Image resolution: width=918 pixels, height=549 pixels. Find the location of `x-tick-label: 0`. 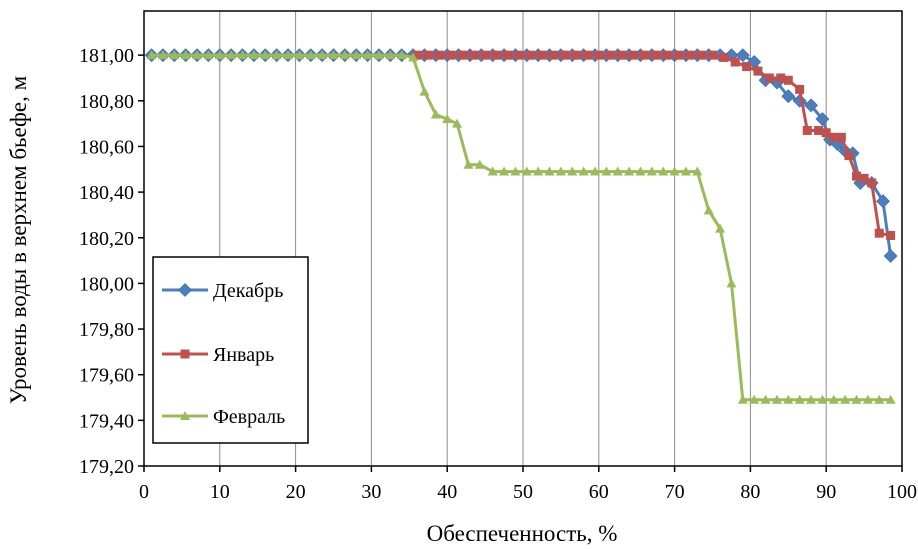

x-tick-label: 0 is located at coordinates (144, 492).